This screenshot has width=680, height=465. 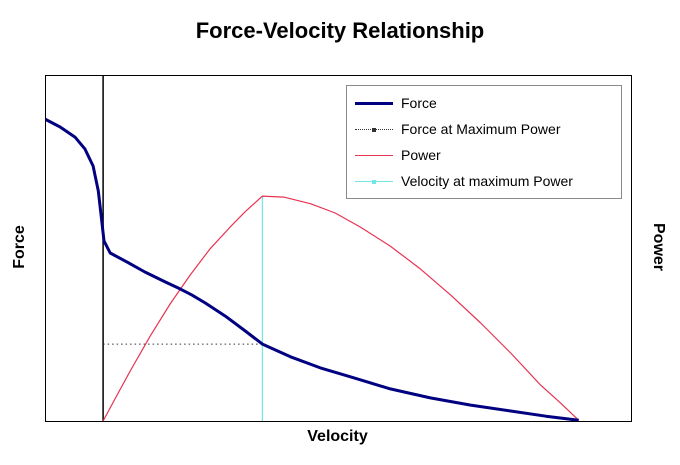 What do you see at coordinates (481, 129) in the screenshot?
I see `legend-label-force-at-max-power: Force at Maximum Power` at bounding box center [481, 129].